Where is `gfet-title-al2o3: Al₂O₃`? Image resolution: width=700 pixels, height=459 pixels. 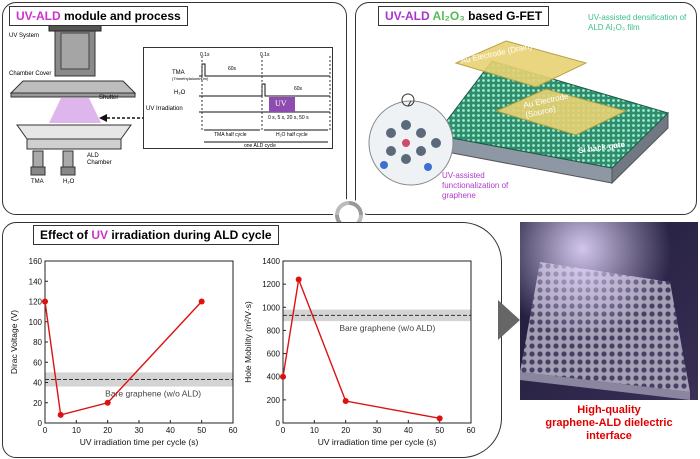
gfet-title-al2o3: Al₂O₃ is located at coordinates (447, 16).